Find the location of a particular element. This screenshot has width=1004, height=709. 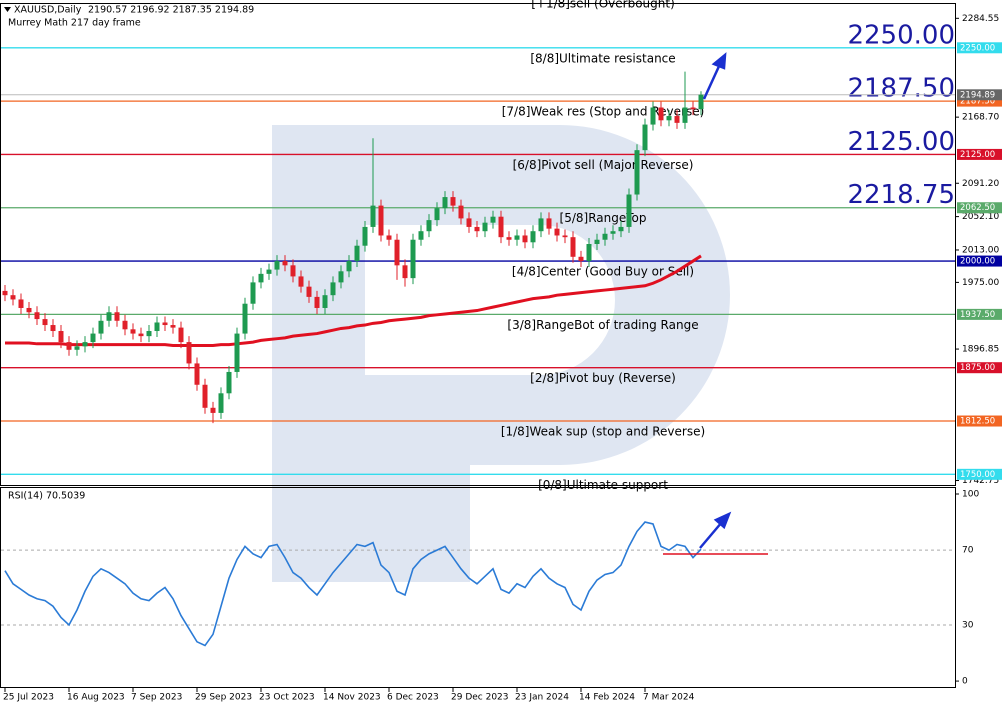

x-tick-label: 25 Jul 2023 is located at coordinates (28, 698).